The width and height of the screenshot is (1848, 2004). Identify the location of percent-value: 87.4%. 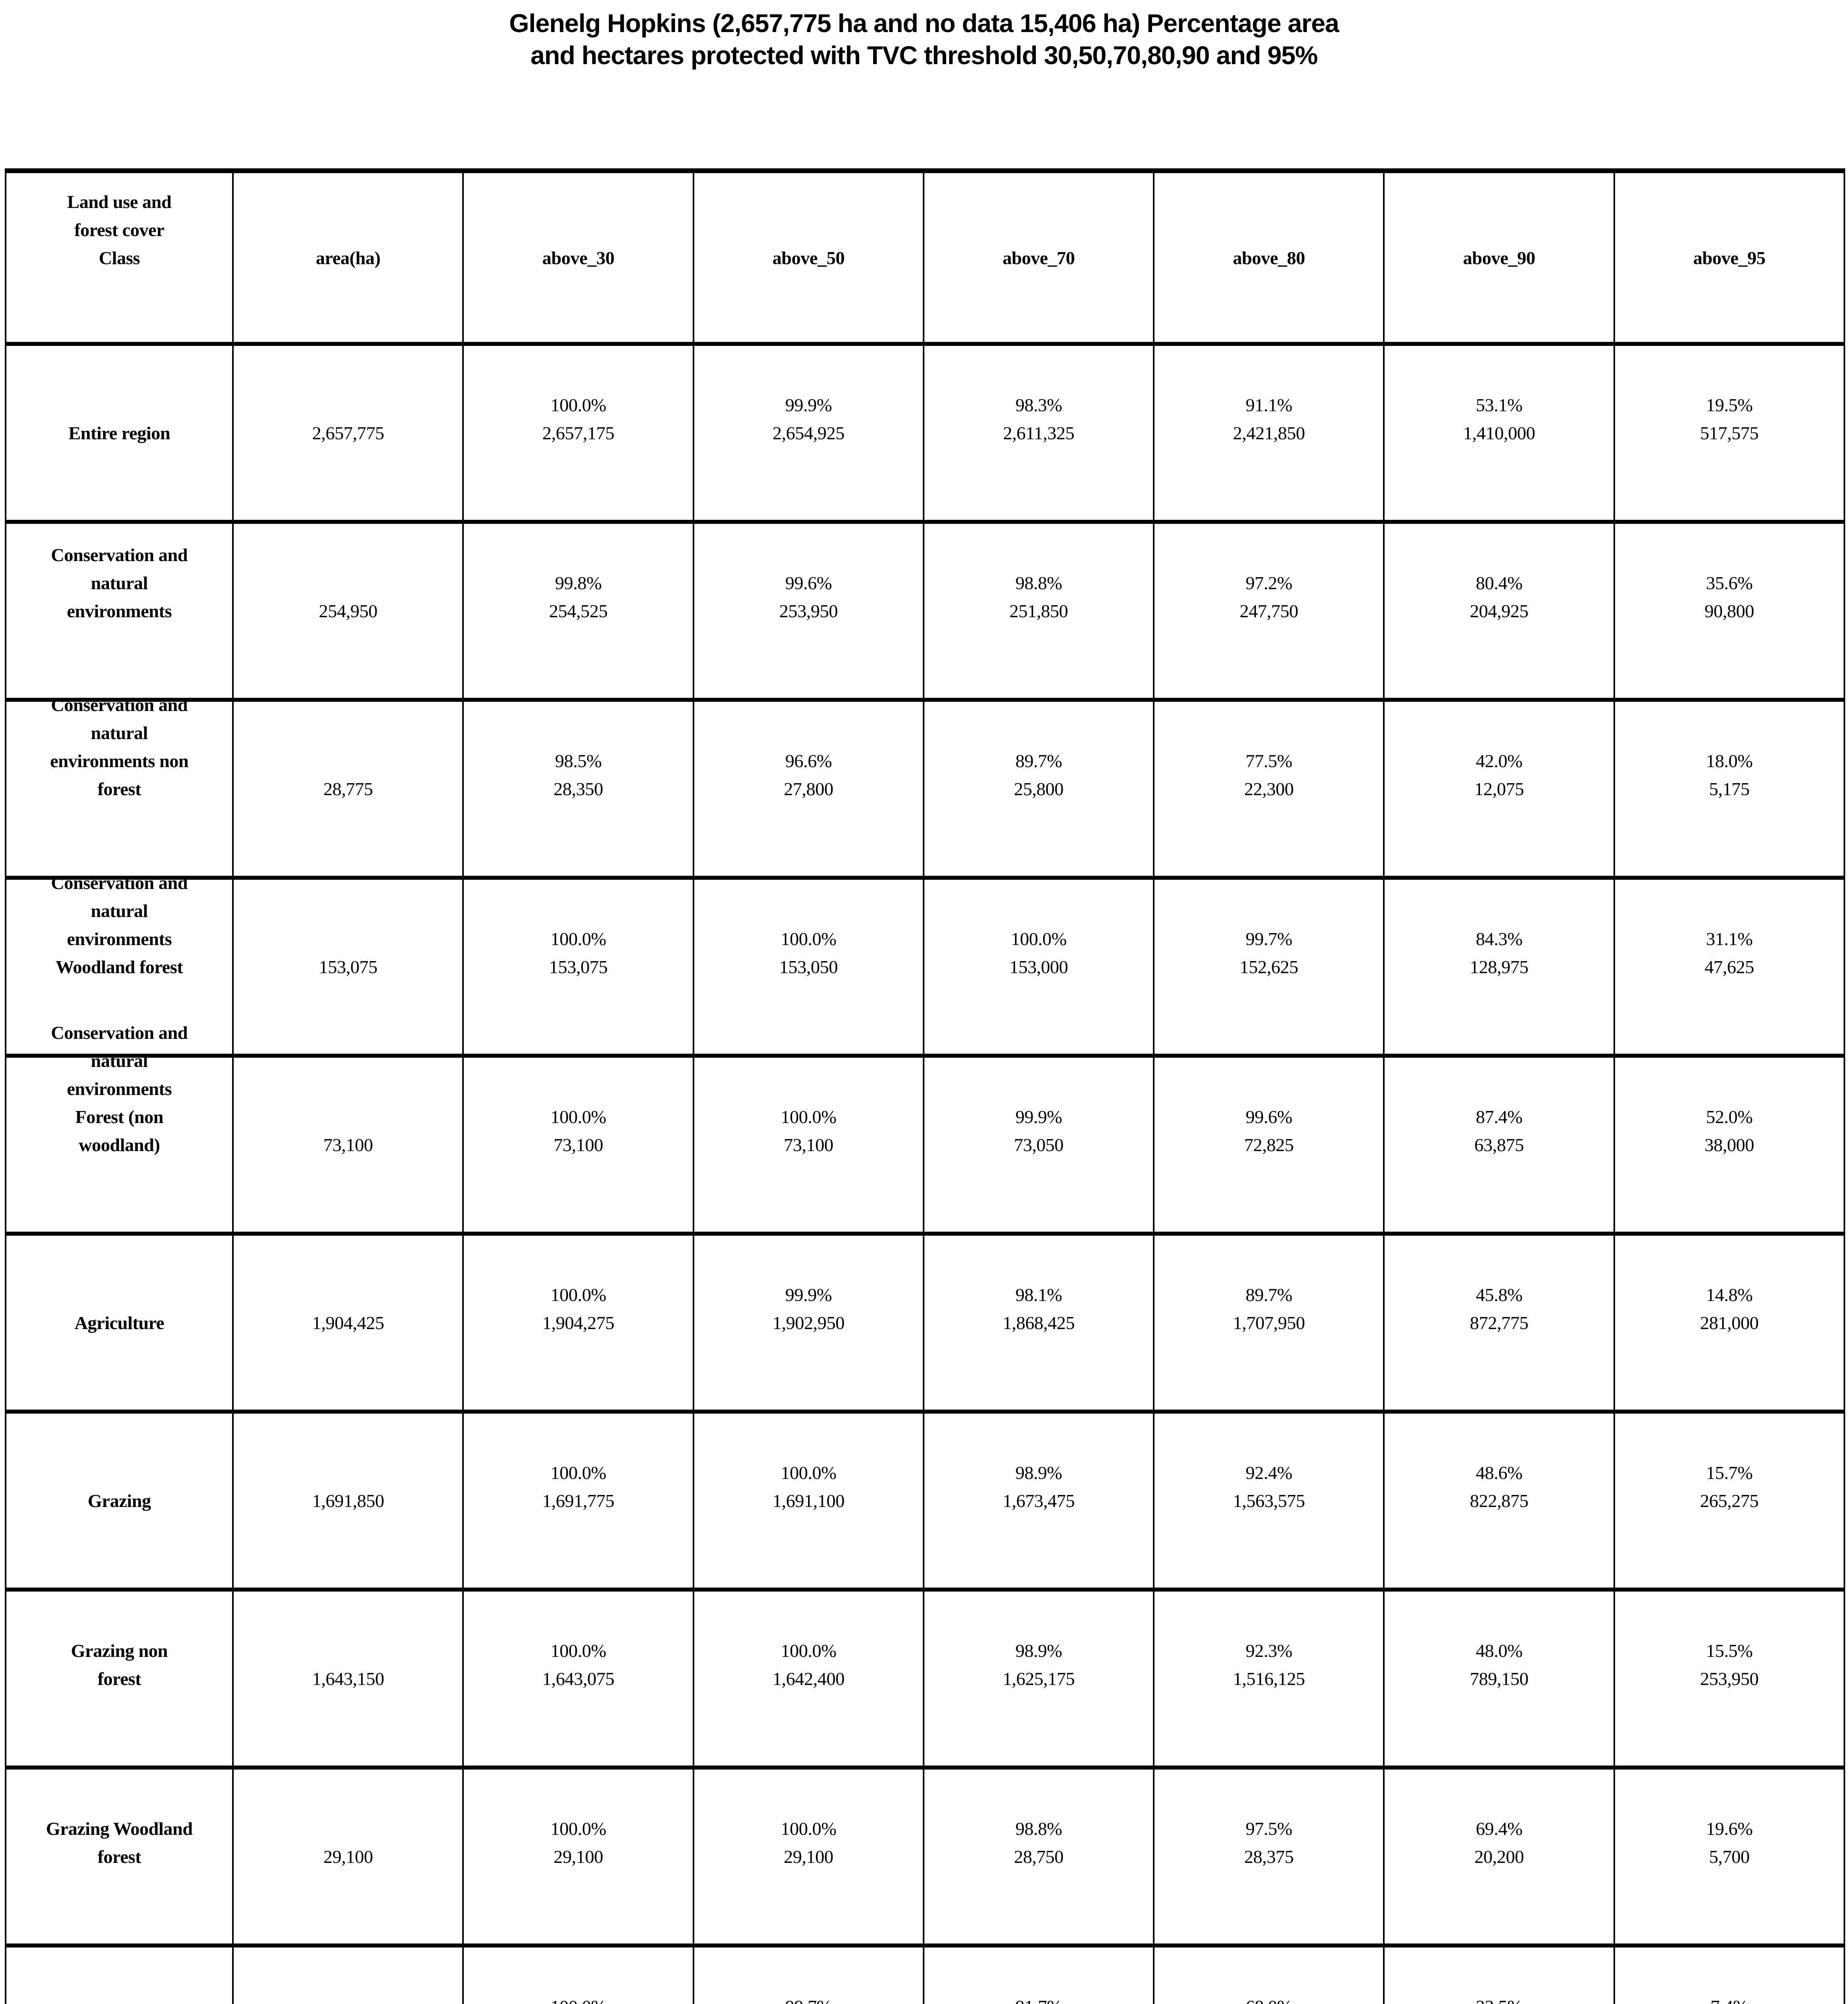
(1499, 1117).